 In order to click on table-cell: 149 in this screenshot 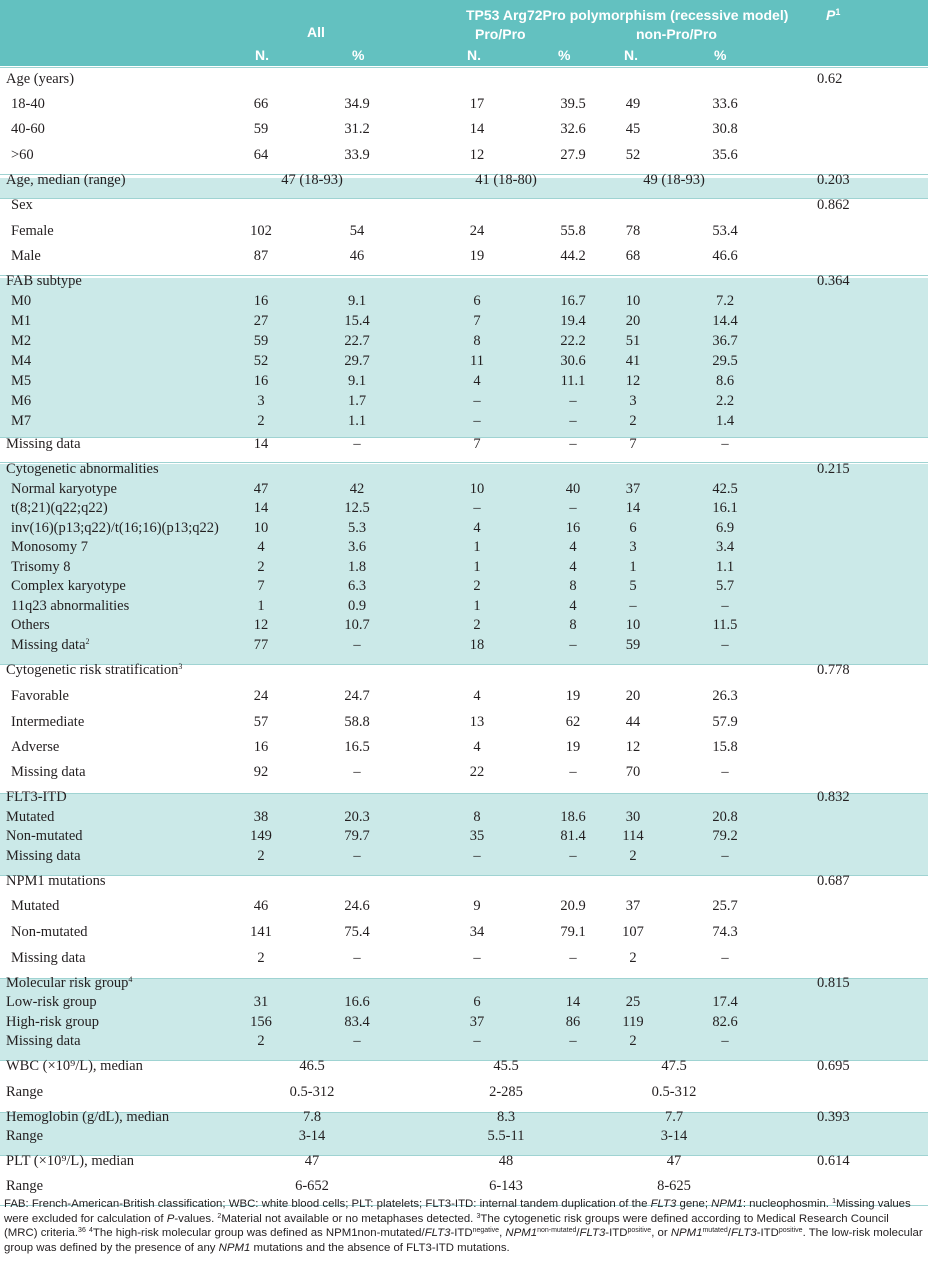, I will do `click(261, 836)`.